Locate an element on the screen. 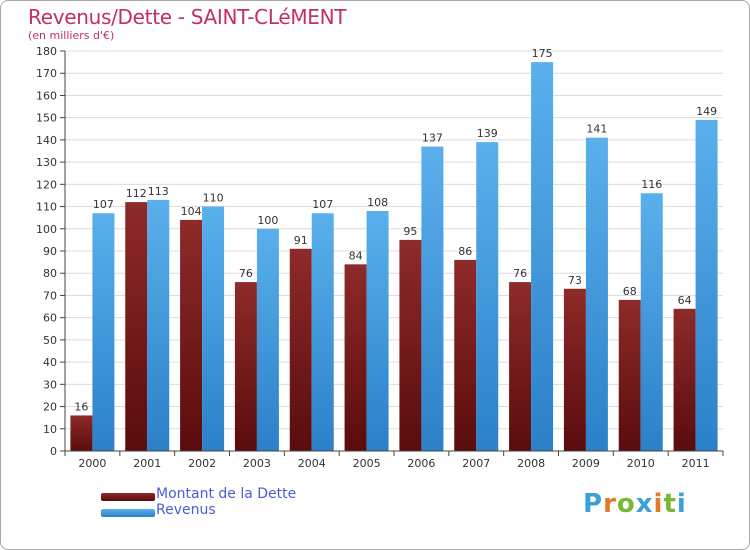 Image resolution: width=750 pixels, height=550 pixels. data-label-debt: 84 is located at coordinates (356, 255).